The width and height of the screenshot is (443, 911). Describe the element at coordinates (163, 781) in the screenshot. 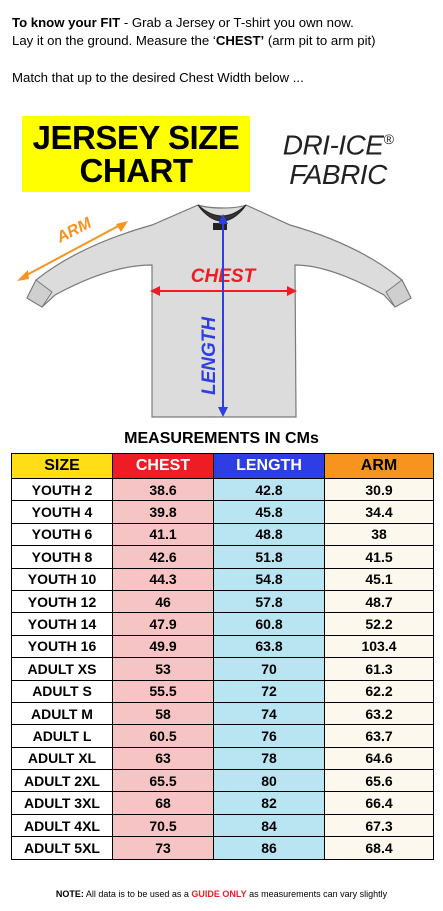

I see `cell-chest: 65.5` at that location.